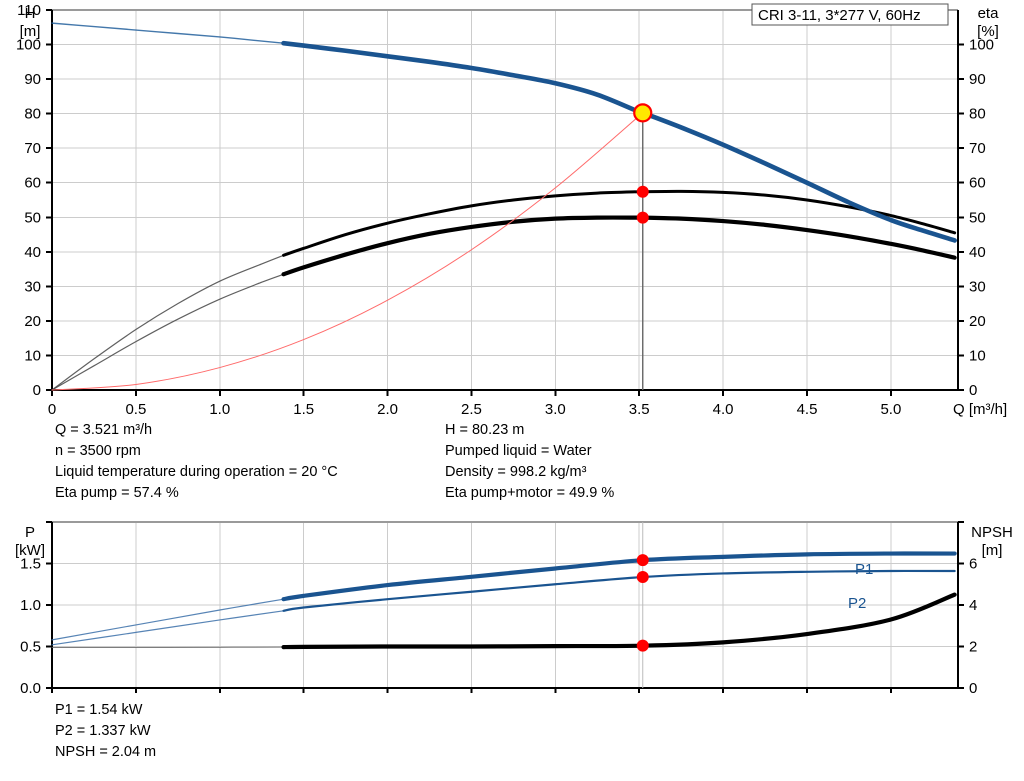 This screenshot has width=1024, height=781. Describe the element at coordinates (32, 114) in the screenshot. I see `upper-chart-ytick-label-left: 80` at that location.